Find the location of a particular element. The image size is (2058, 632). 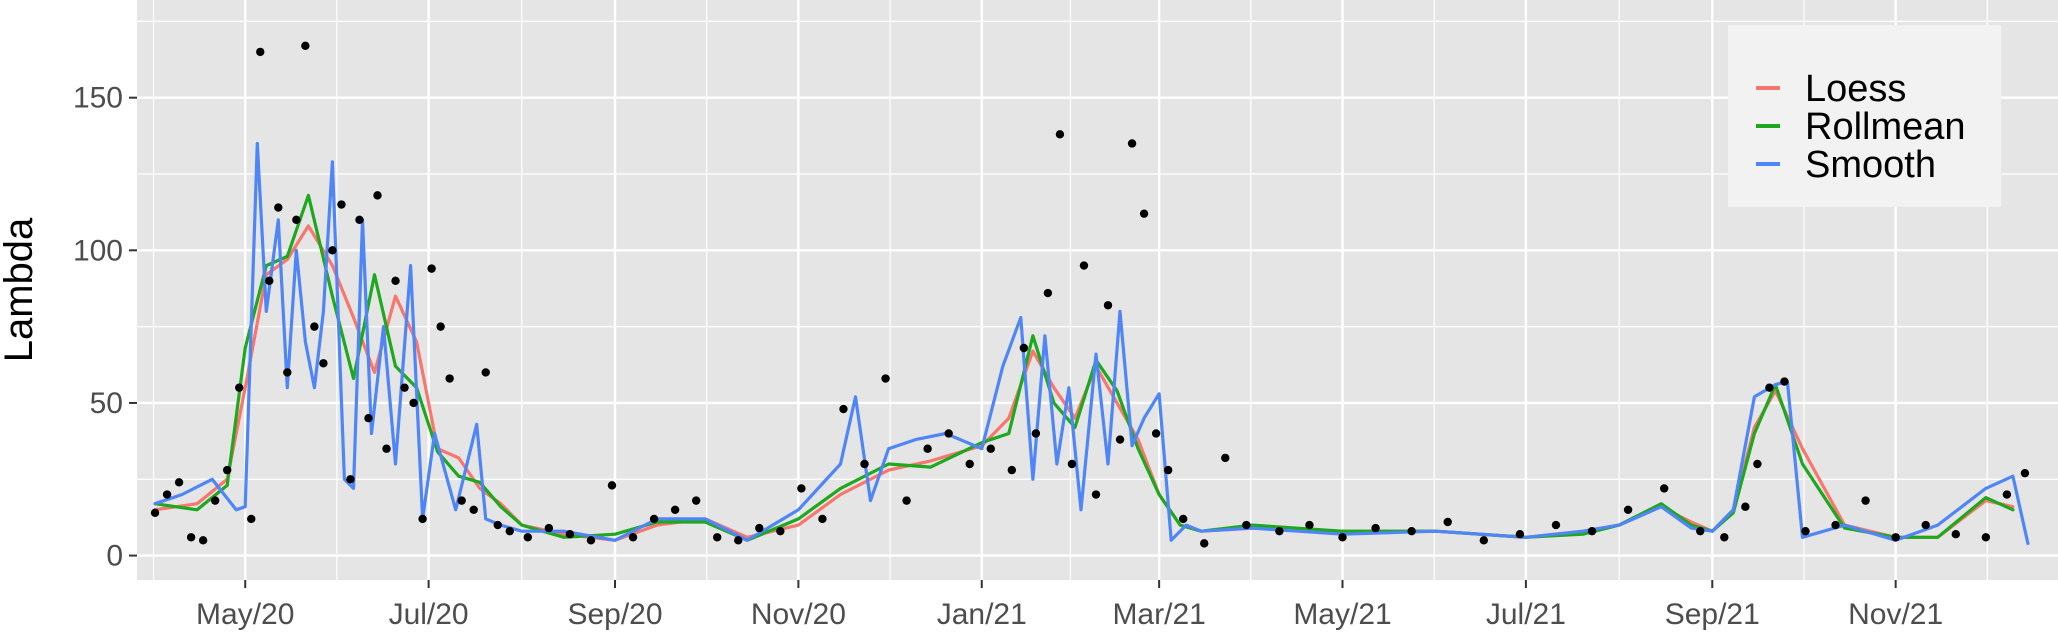

x-tick-label: Jul/20 is located at coordinates (429, 614).